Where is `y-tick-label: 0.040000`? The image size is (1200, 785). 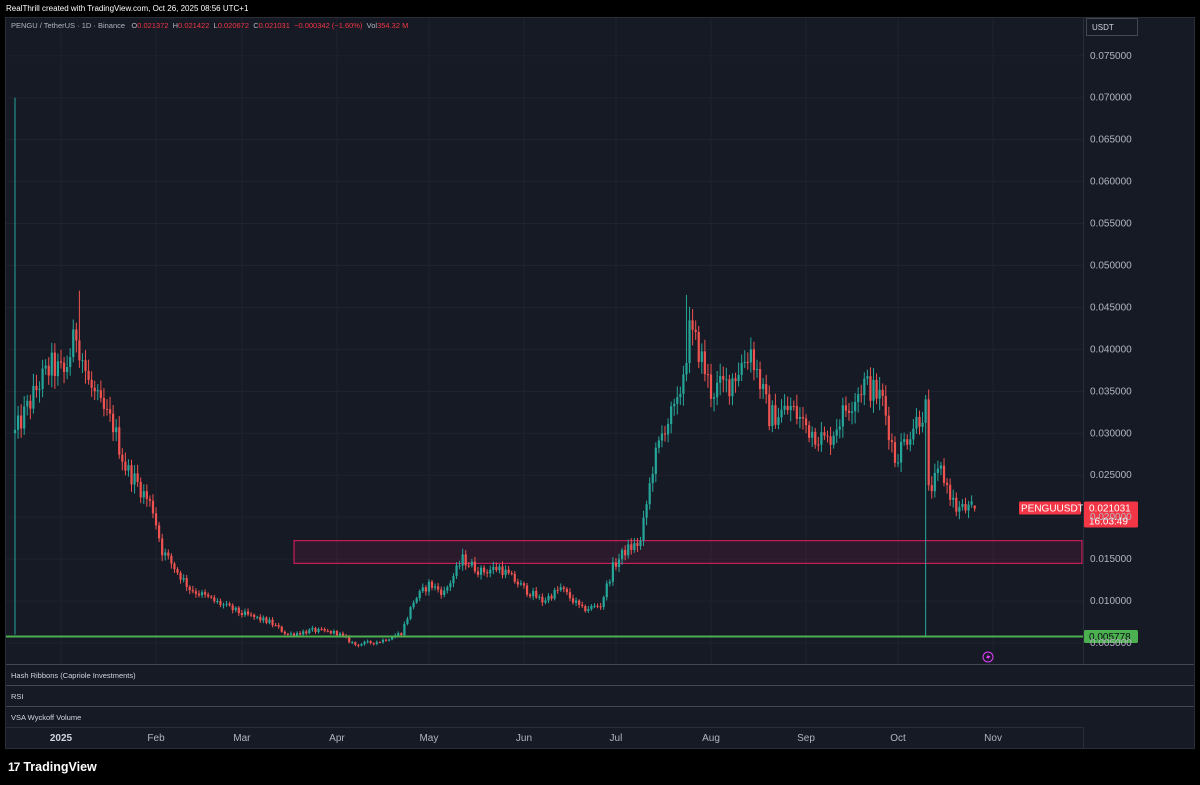
y-tick-label: 0.040000 is located at coordinates (1111, 349).